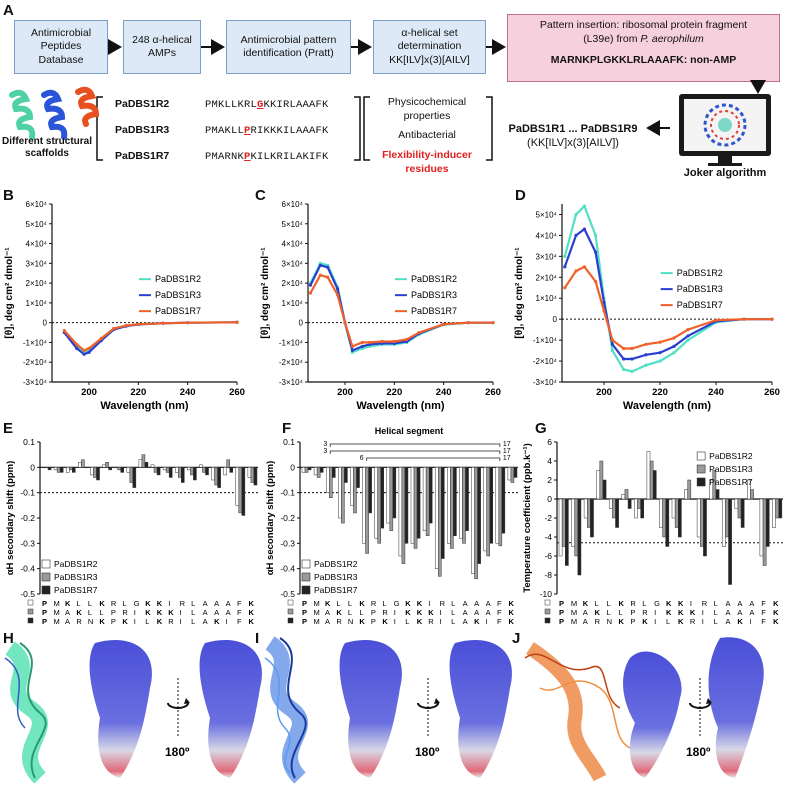 This screenshot has height=788, width=787. Describe the element at coordinates (604, 392) in the screenshot. I see `x-tick-label: 200` at that location.